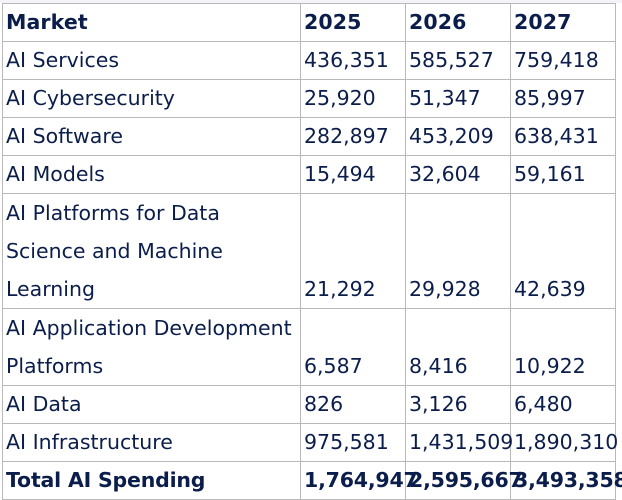 Image resolution: width=622 pixels, height=500 pixels. Describe the element at coordinates (353, 174) in the screenshot. I see `value-2025-cell: 15,494` at that location.